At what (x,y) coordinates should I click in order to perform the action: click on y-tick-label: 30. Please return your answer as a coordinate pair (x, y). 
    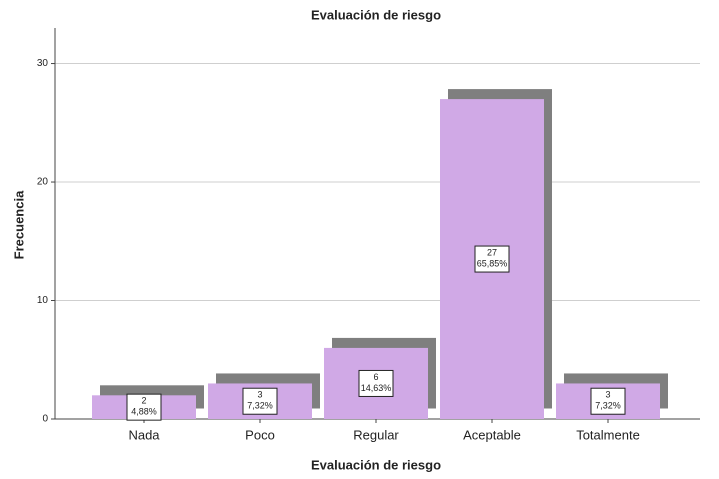
    Looking at the image, I should click on (43, 63).